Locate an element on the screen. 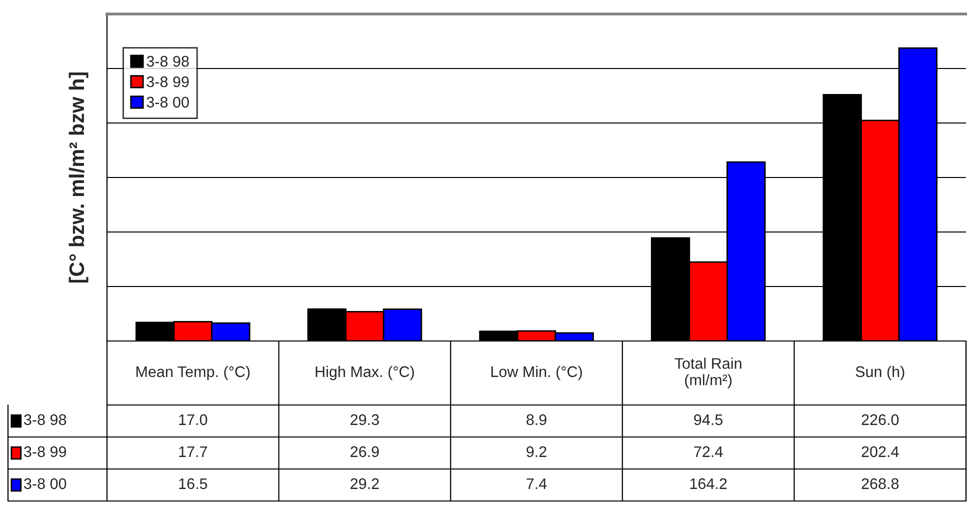 Image resolution: width=967 pixels, height=507 pixels. data-label: 94.5 is located at coordinates (708, 420).